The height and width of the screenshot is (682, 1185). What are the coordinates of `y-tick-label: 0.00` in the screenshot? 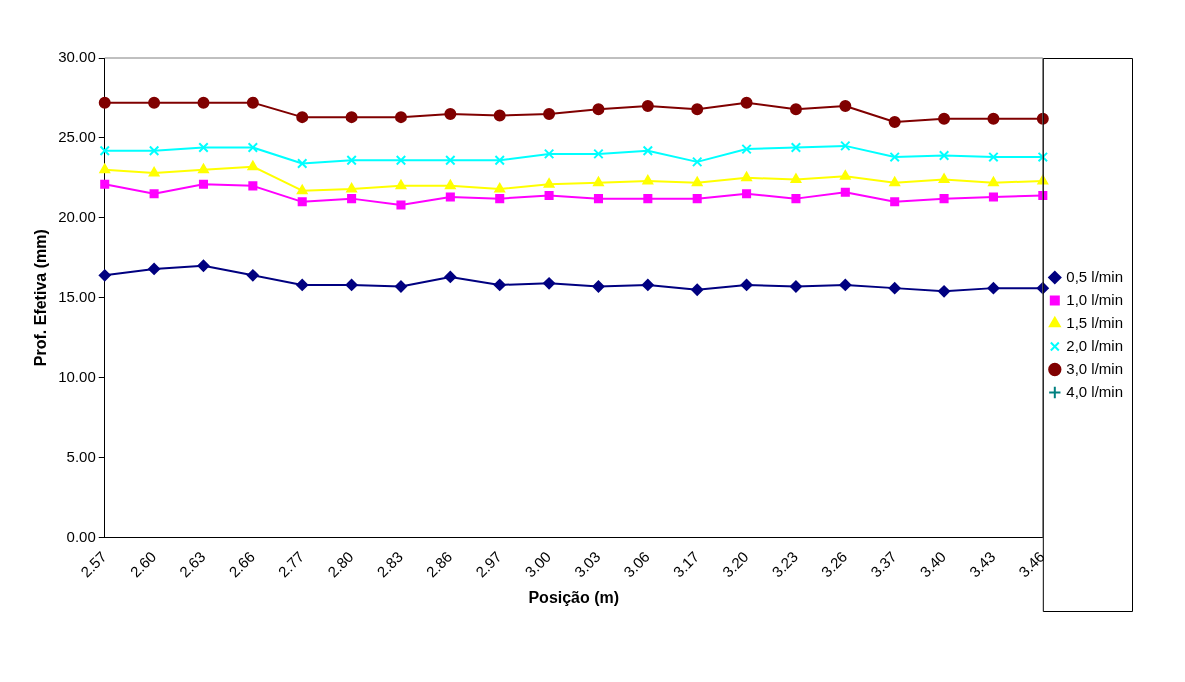 It's located at (81, 536).